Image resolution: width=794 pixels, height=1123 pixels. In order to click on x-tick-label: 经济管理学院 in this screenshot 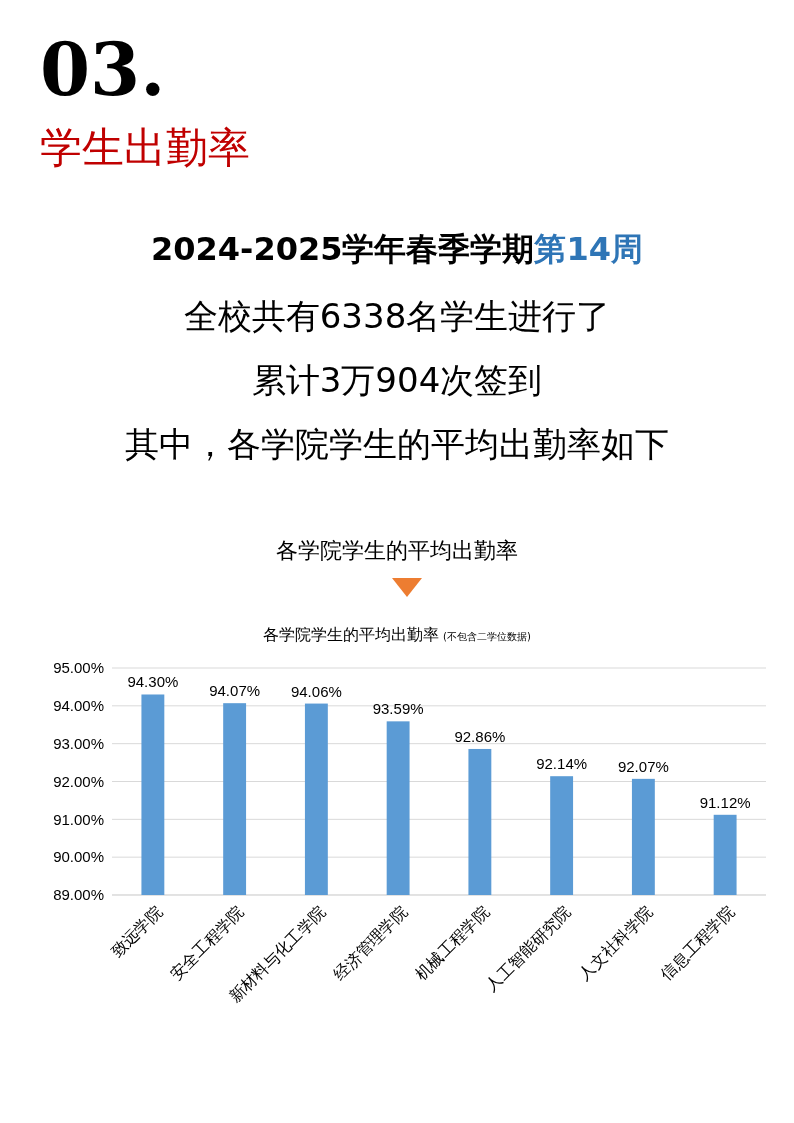, I will do `click(370, 943)`.